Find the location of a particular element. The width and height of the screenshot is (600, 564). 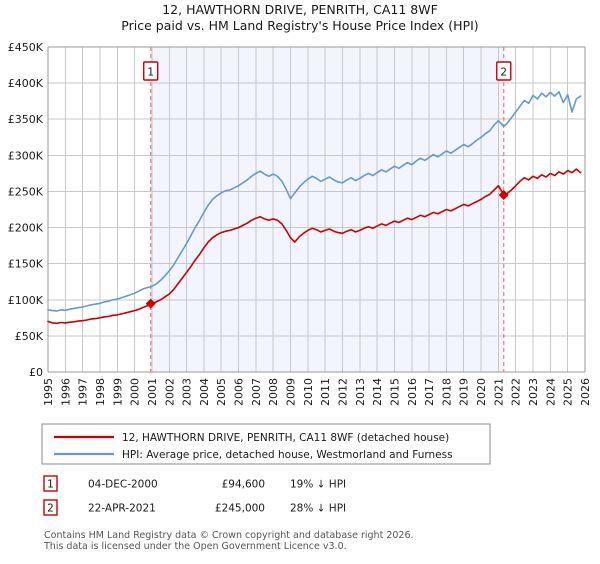

y-axis-label: £300K is located at coordinates (26, 155).